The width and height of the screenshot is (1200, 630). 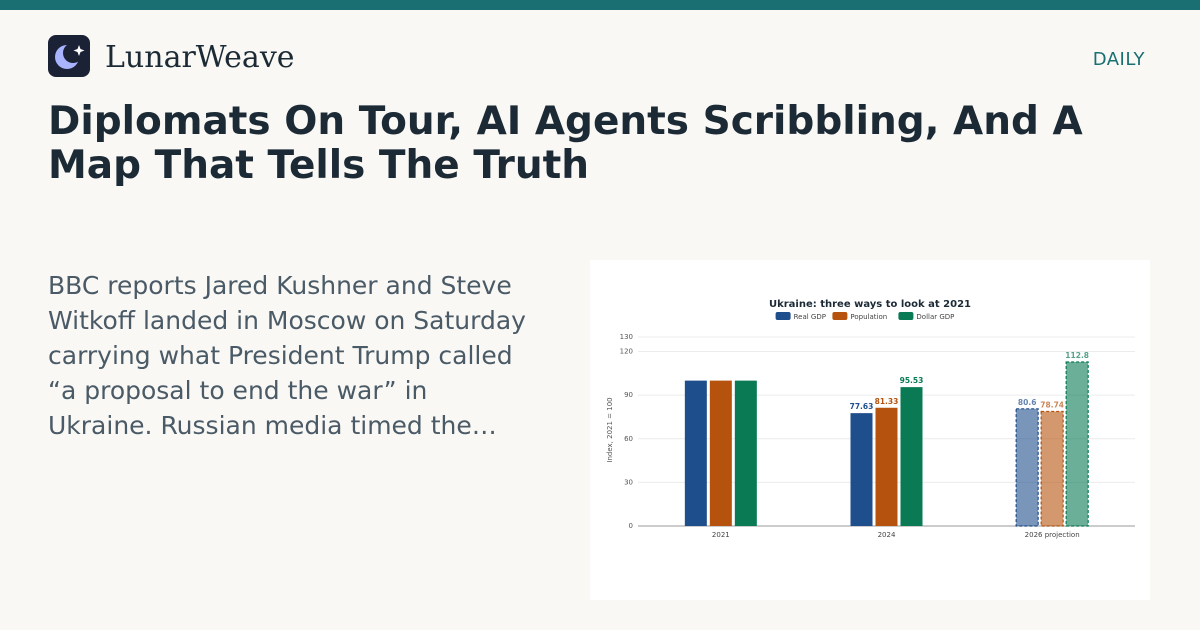 What do you see at coordinates (628, 439) in the screenshot?
I see `y-tick-label: 60` at bounding box center [628, 439].